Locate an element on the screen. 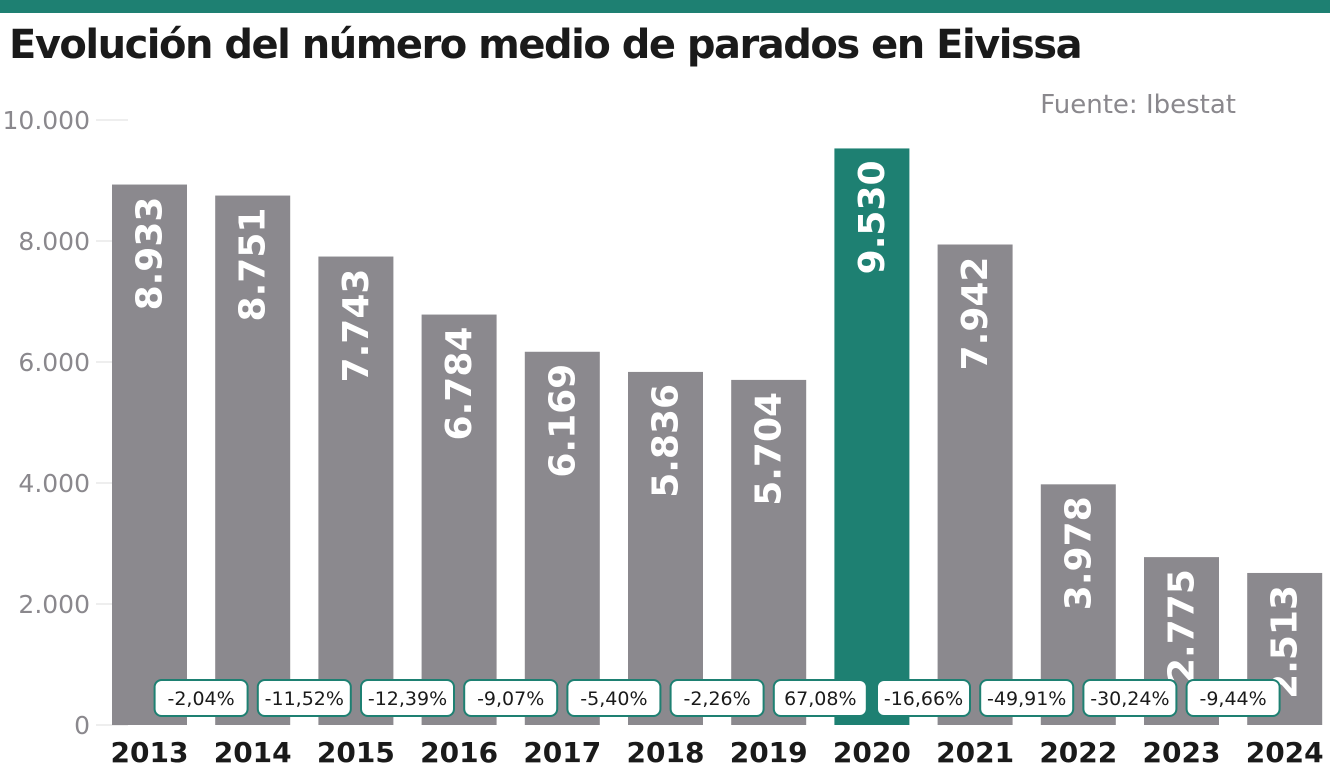 The image size is (1330, 763). x-tick-label: 2020 is located at coordinates (872, 749).